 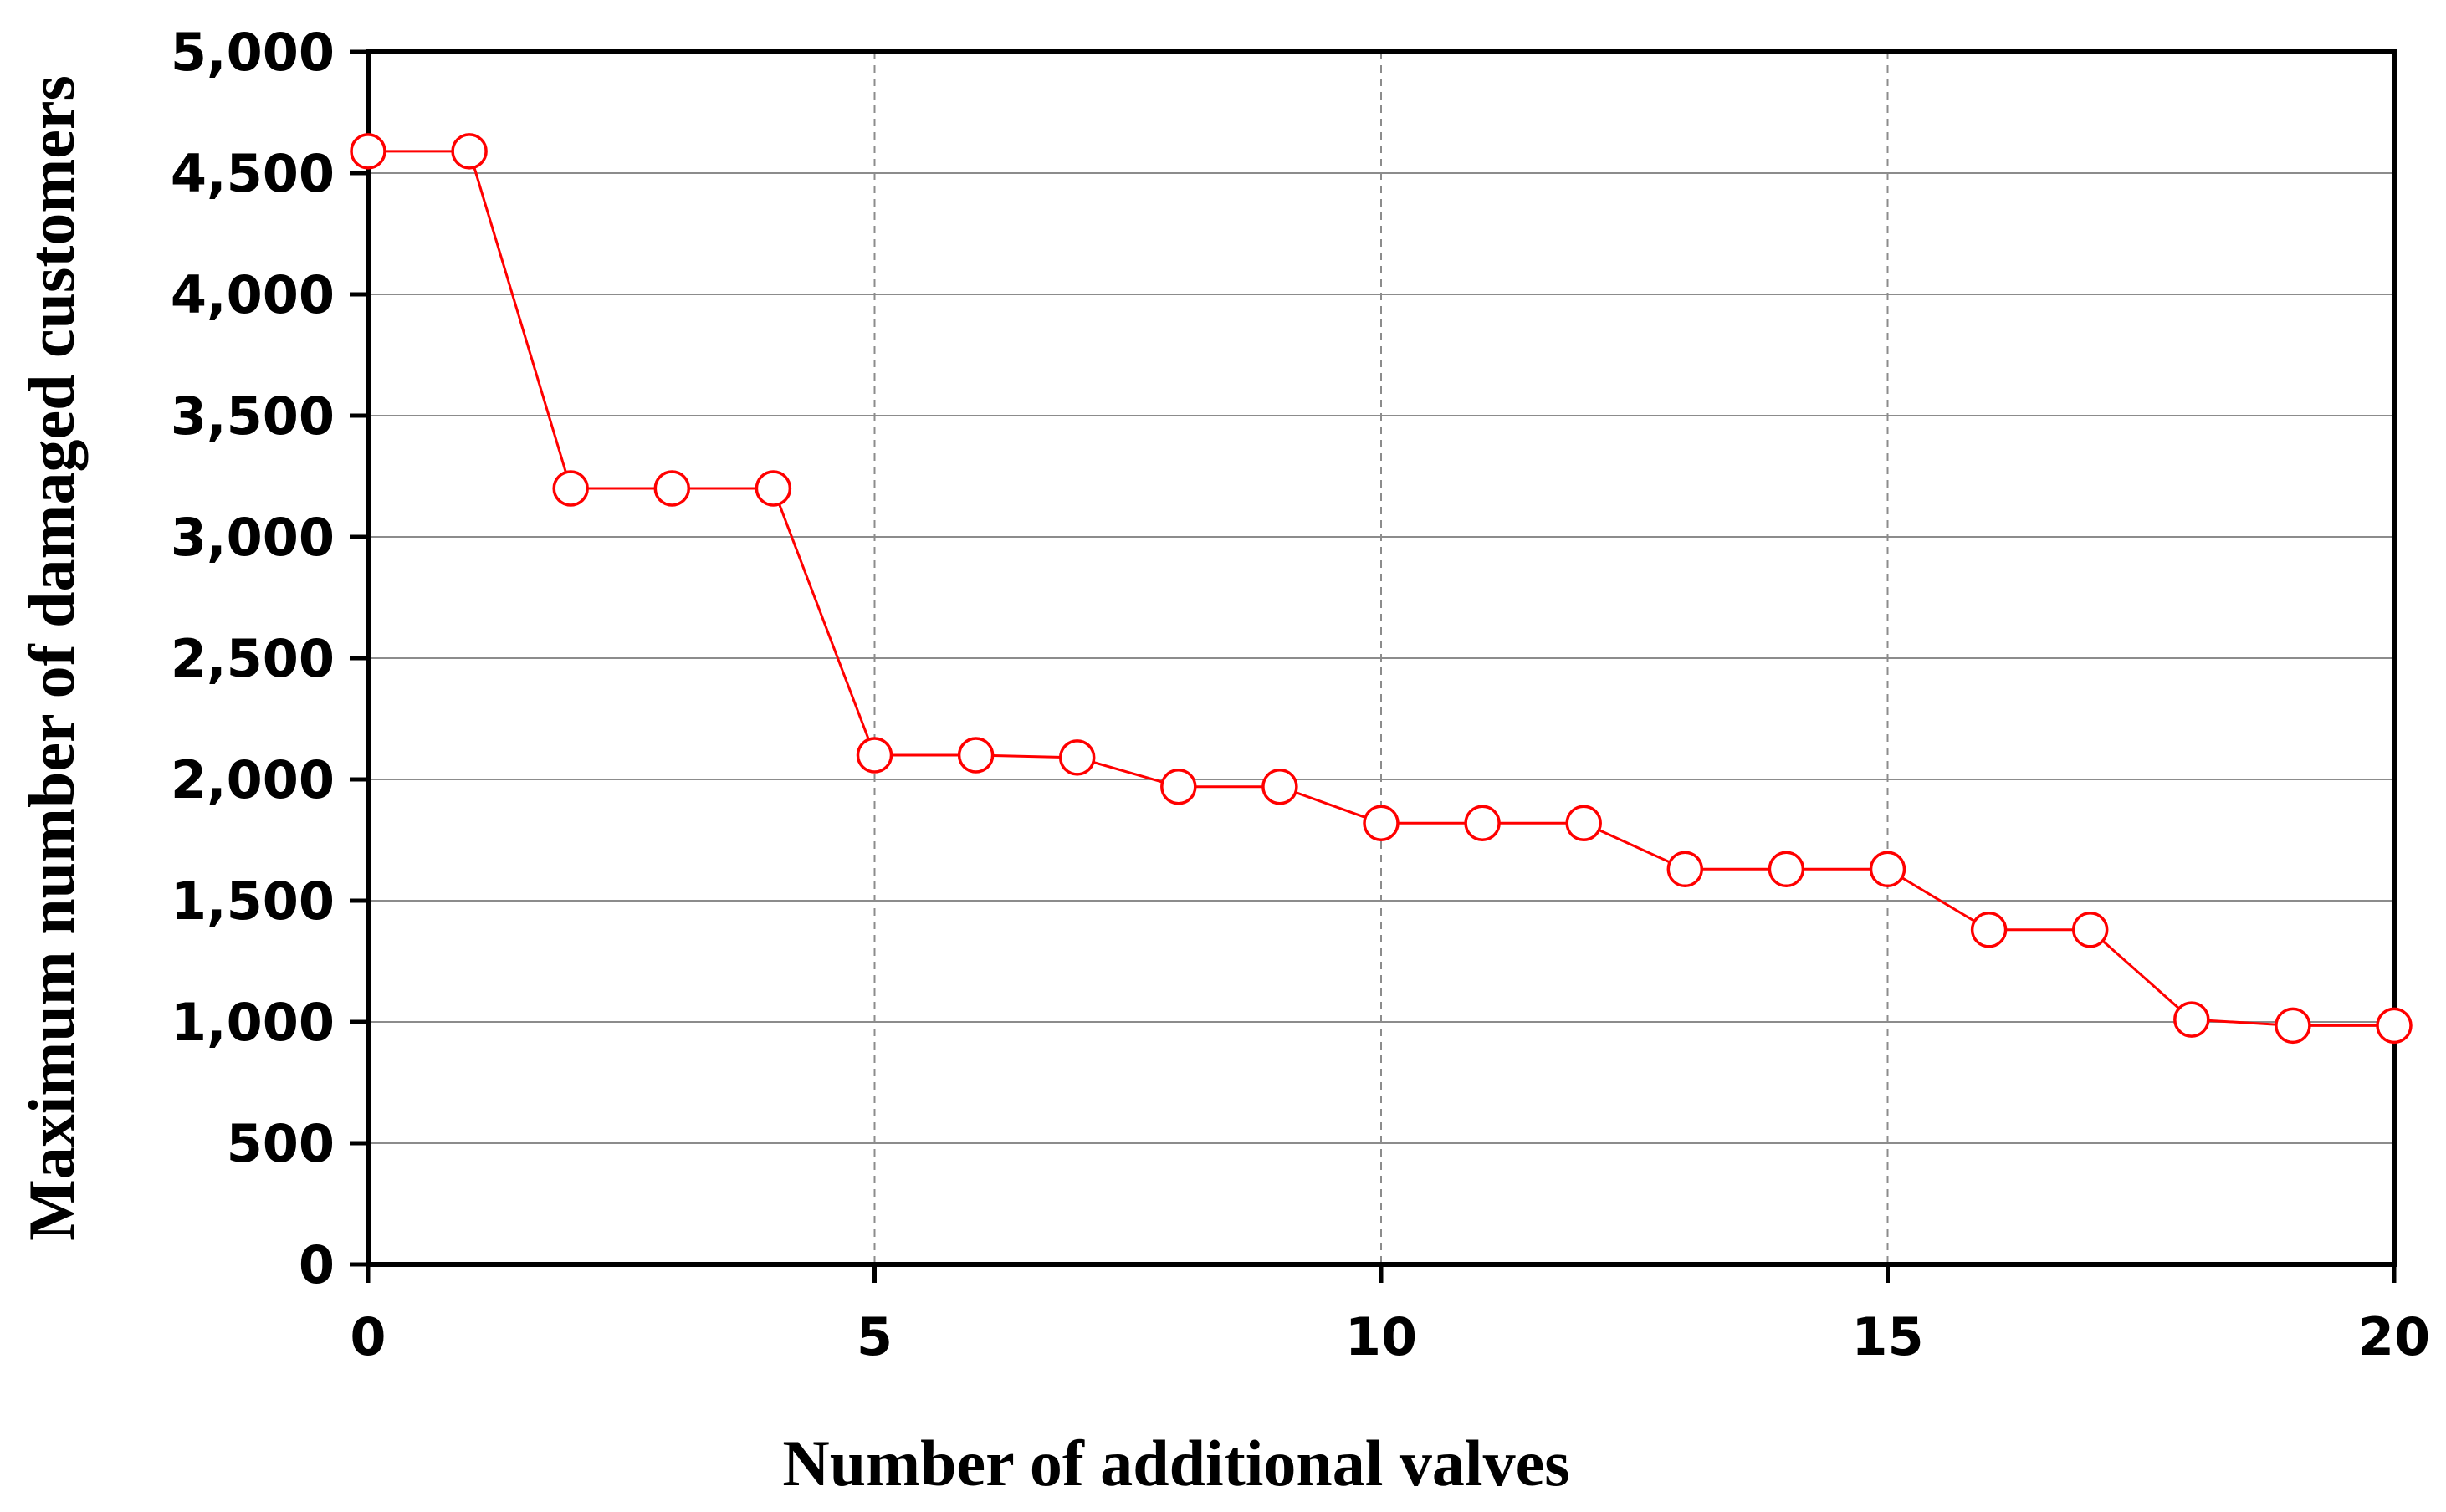 What do you see at coordinates (253, 779) in the screenshot?
I see `y-tick-label: 2,000` at bounding box center [253, 779].